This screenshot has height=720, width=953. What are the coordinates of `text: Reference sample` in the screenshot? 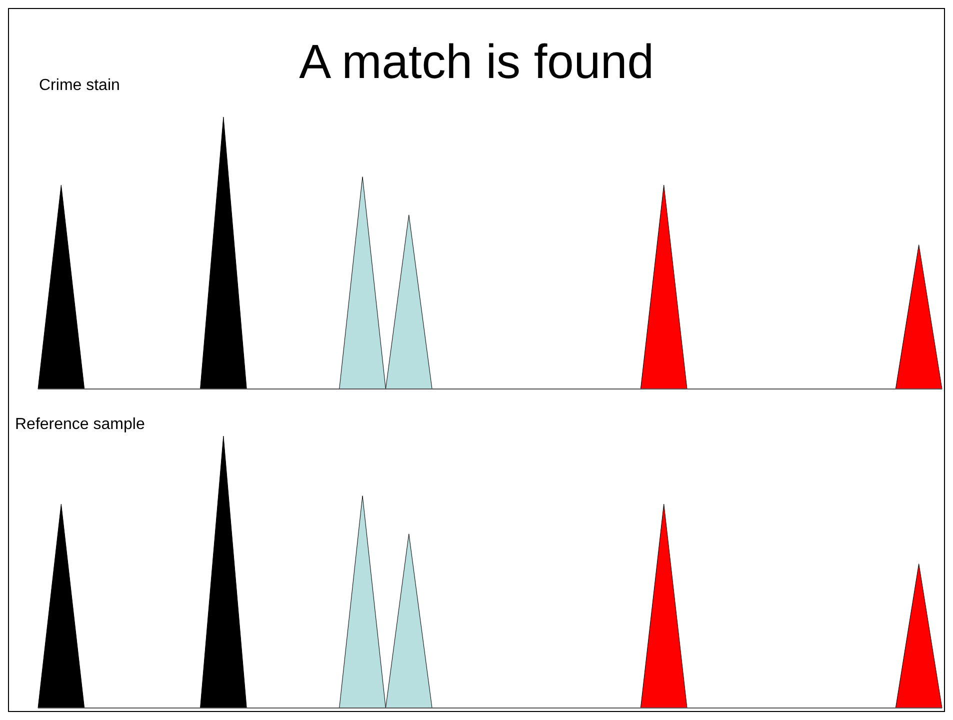 It's located at (80, 425).